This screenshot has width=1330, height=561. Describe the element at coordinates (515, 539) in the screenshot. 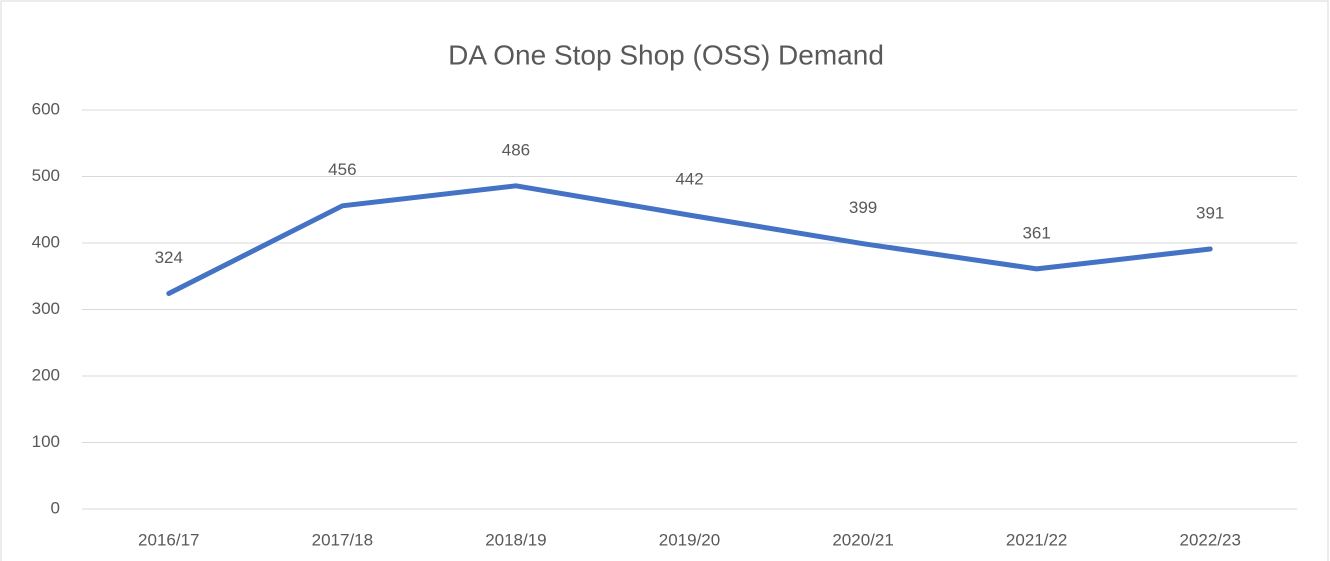

I see `x-tick-label: 2018/19` at that location.